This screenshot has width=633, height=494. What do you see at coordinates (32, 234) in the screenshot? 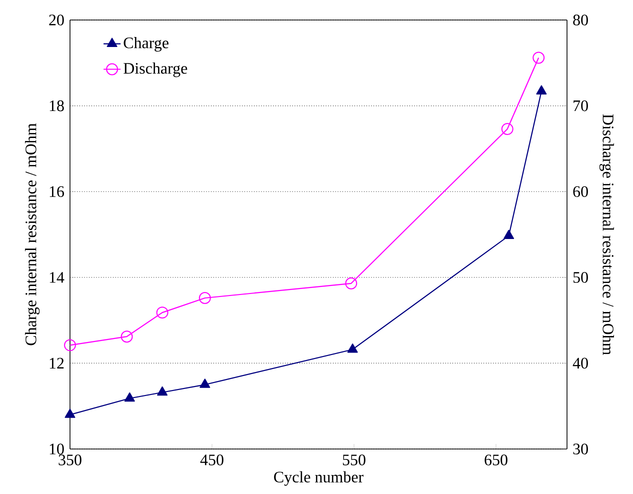
I see `y-axis-title: Charge internal resistance / mOhm` at bounding box center [32, 234].